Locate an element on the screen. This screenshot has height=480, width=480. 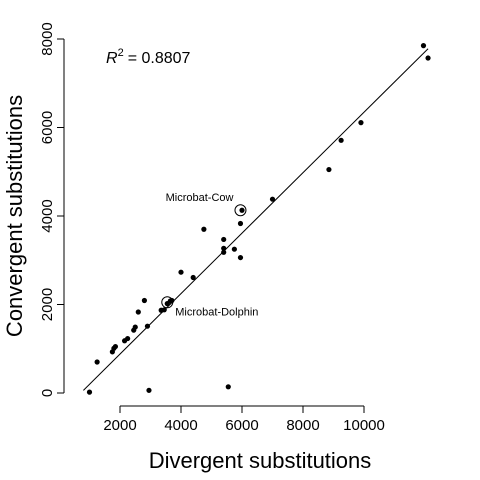
x-tick-label: 4000 is located at coordinates (180, 425).